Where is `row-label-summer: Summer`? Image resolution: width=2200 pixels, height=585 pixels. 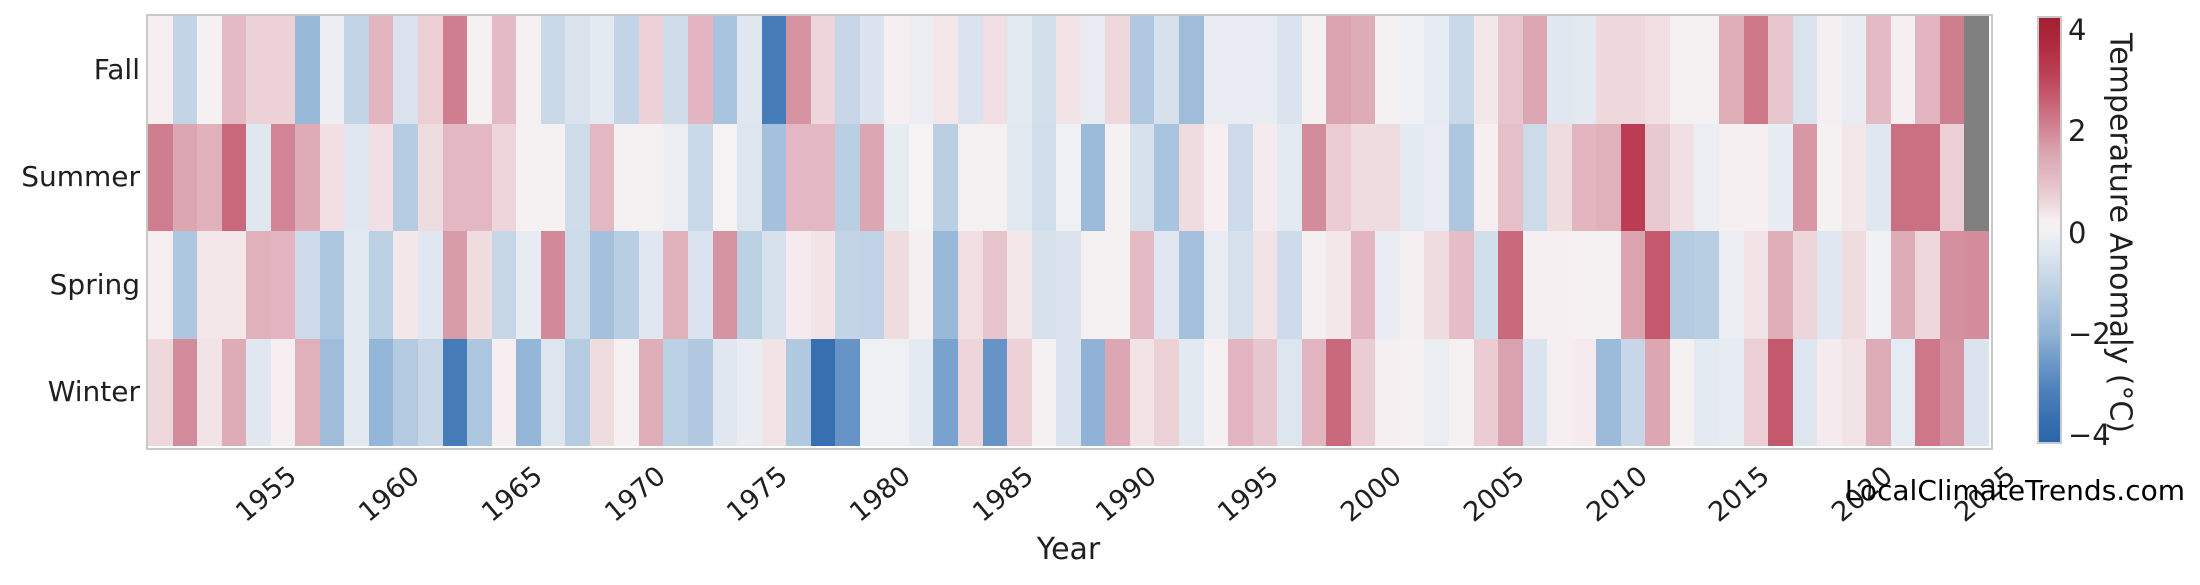 row-label-summer: Summer is located at coordinates (80, 176).